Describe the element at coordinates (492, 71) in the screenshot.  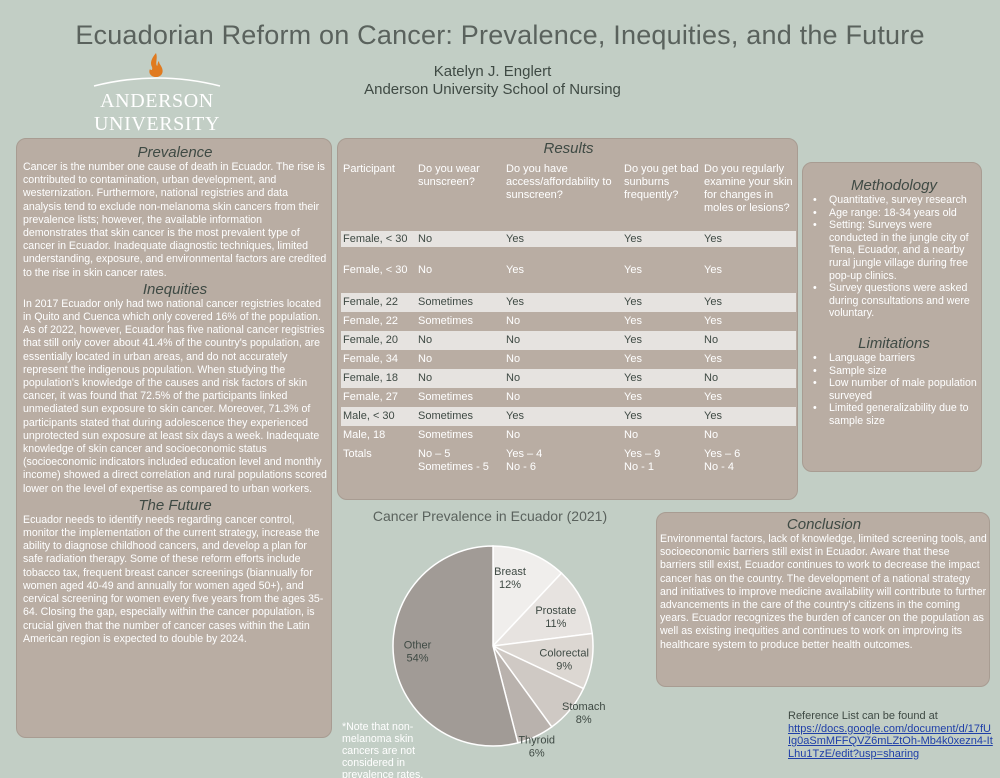
I see `author-name: Katelyn J. Englert` at that location.